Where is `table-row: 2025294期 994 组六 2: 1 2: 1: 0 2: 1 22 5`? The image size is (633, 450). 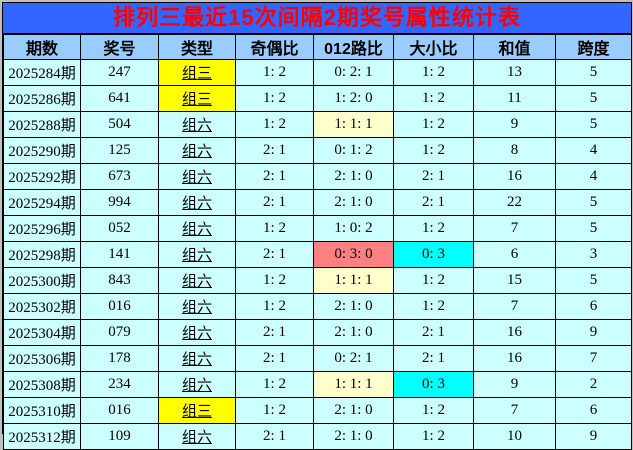
table-row: 2025294期 994 组六 2: 1 2: 1: 0 2: 1 22 5 is located at coordinates (317, 202).